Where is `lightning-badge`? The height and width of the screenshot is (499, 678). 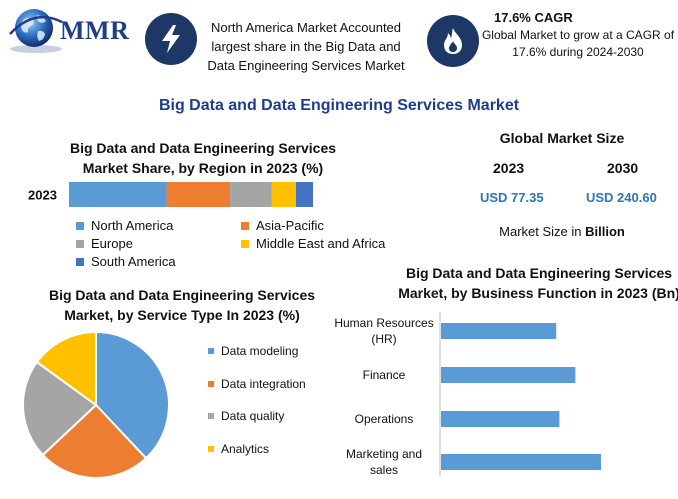 lightning-badge is located at coordinates (171, 39).